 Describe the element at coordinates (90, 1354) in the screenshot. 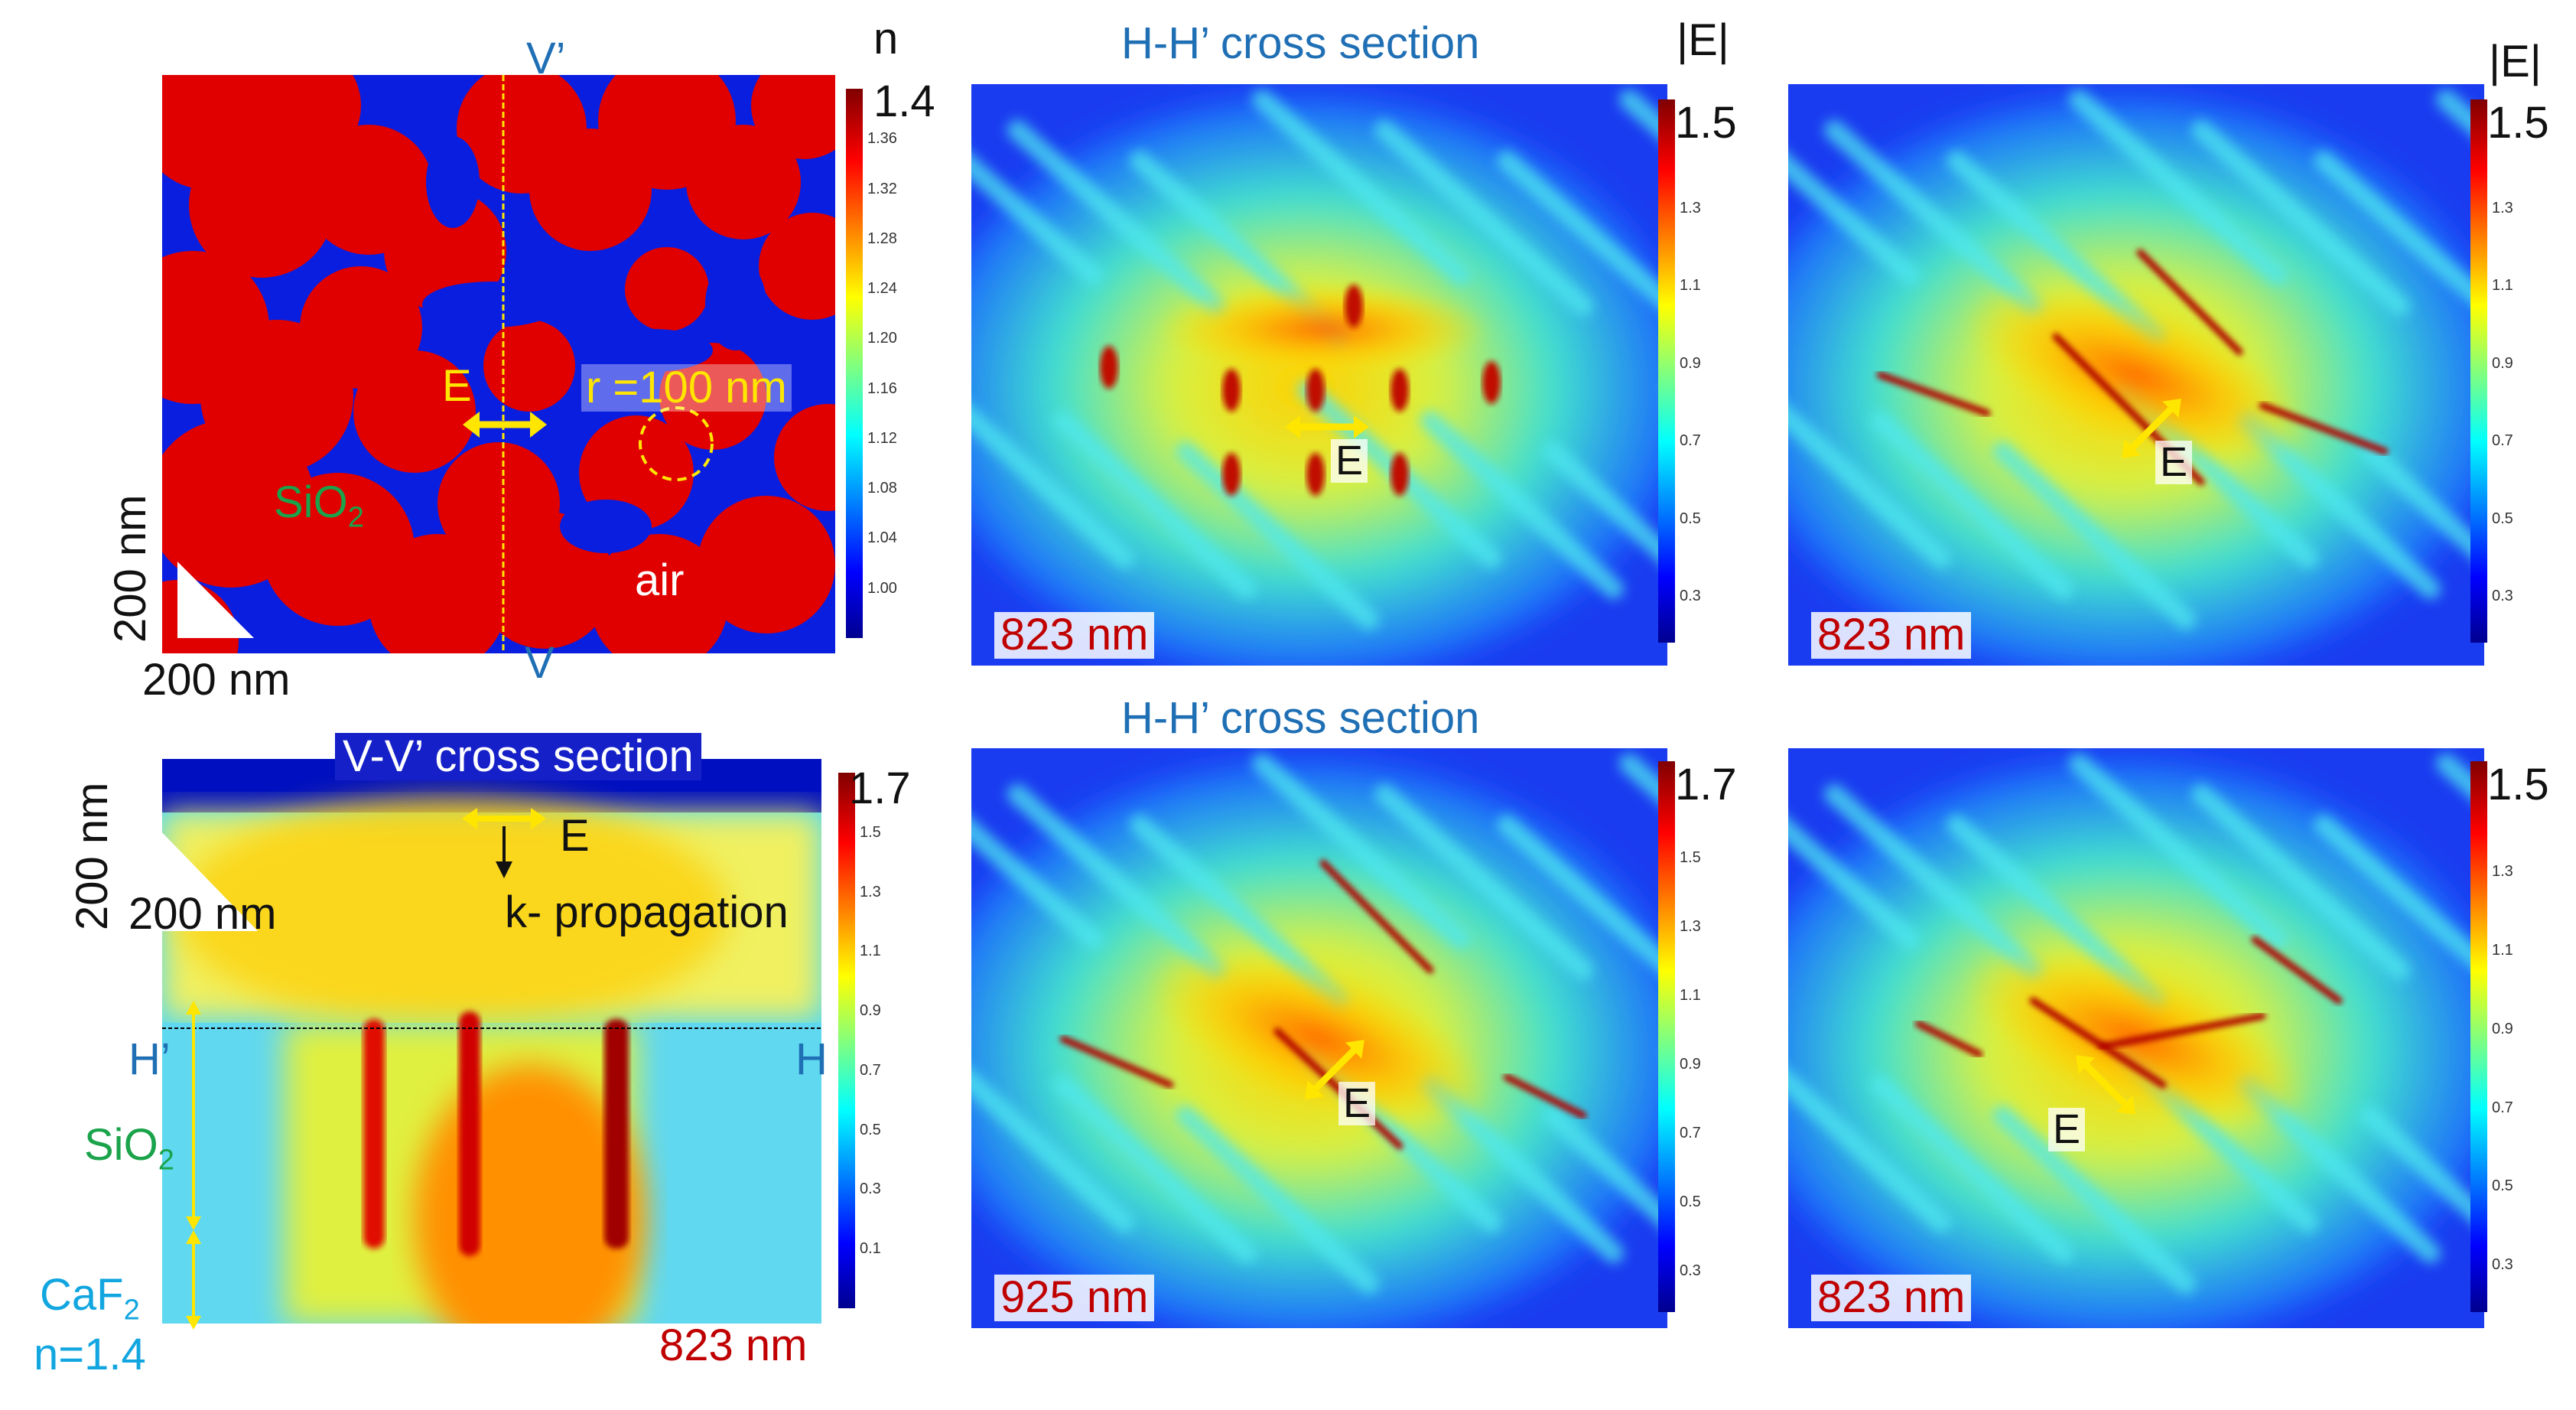

I see `caf2-index-label: n=1.4` at that location.